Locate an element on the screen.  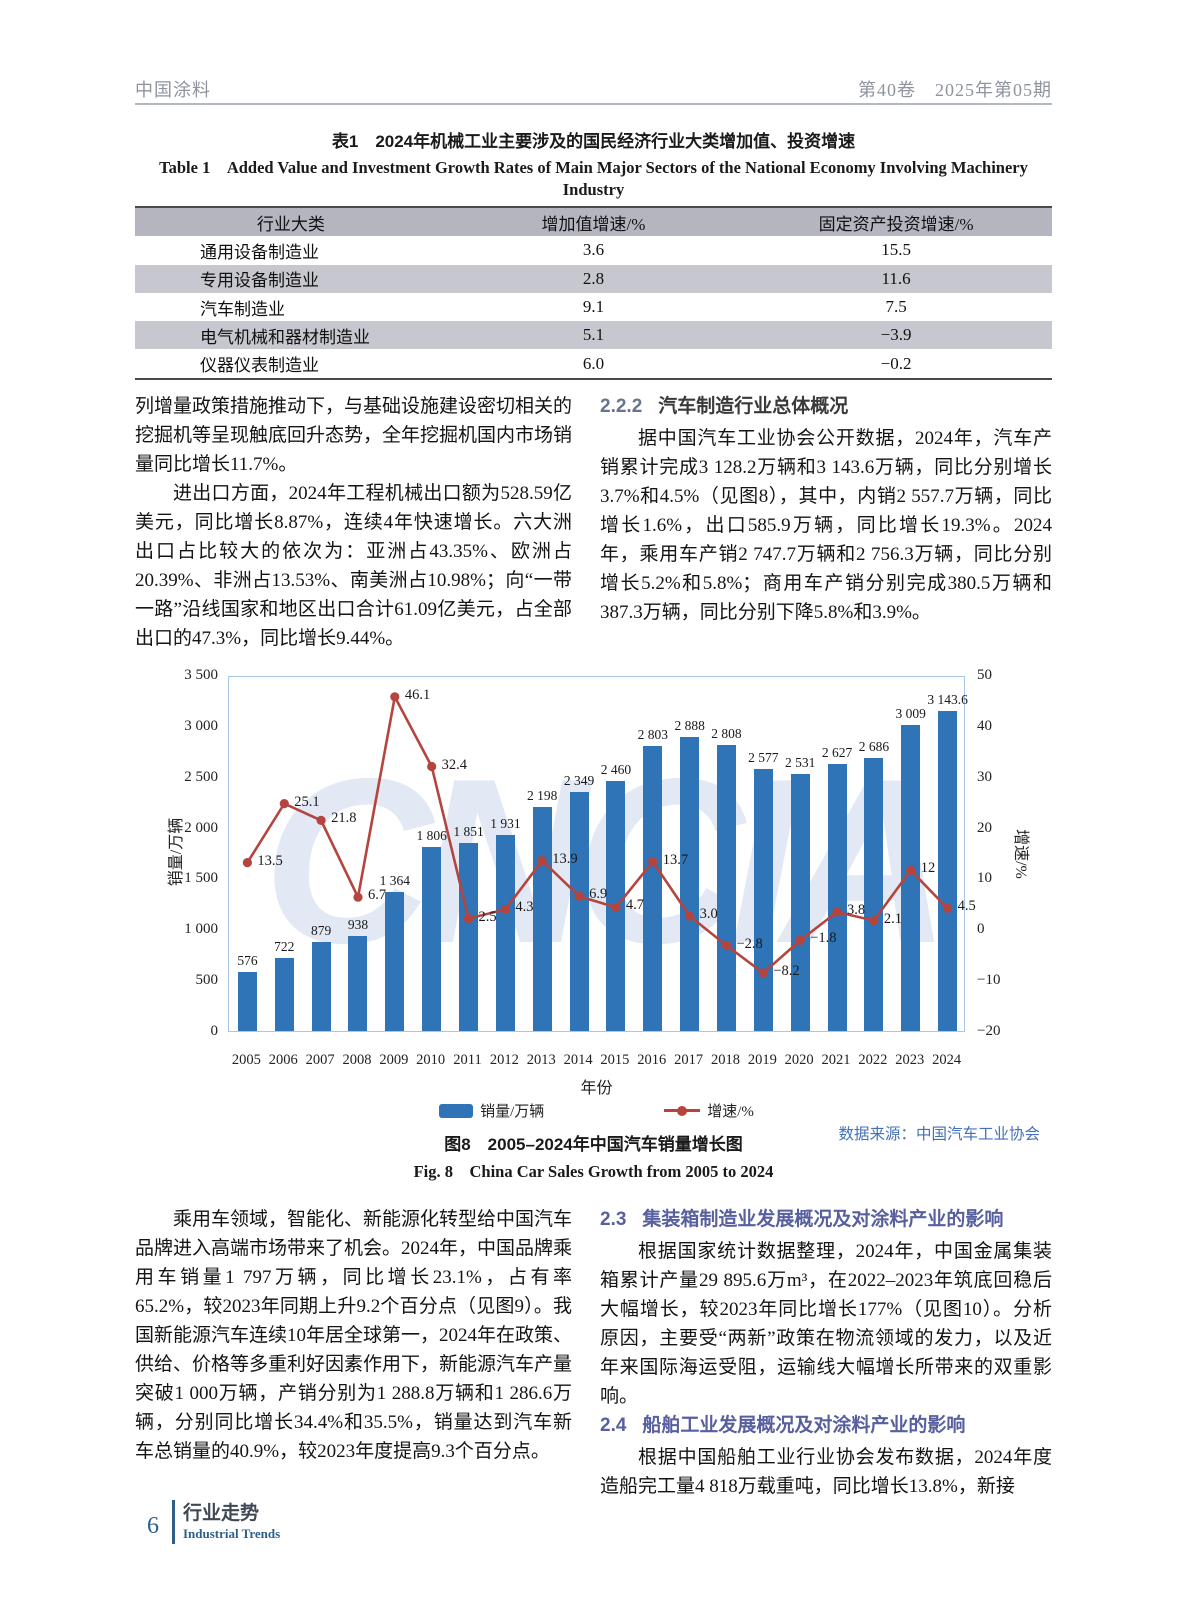
x-axis-title: 年份 is located at coordinates (596, 1088).